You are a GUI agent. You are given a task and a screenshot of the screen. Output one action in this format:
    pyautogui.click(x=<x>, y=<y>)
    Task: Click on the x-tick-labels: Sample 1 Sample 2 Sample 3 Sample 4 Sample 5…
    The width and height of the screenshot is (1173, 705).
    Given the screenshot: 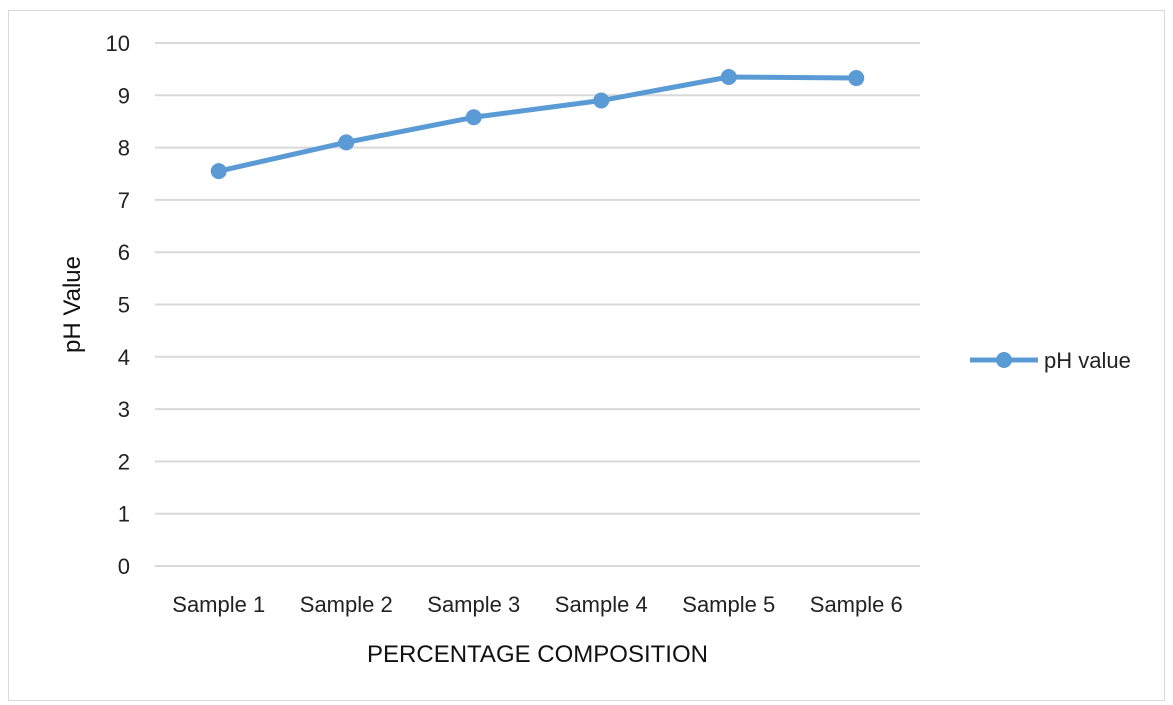 What is the action you would take?
    pyautogui.click(x=537, y=604)
    